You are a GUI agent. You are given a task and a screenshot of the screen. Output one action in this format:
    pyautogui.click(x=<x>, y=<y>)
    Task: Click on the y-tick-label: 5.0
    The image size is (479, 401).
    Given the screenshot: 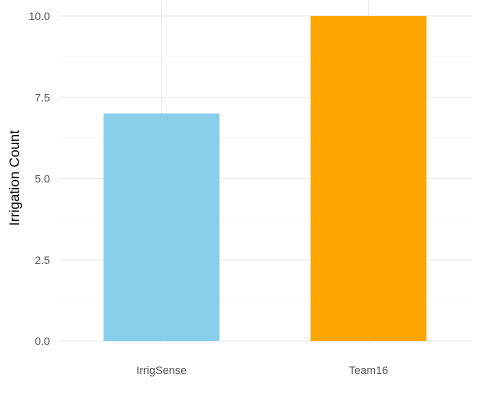 What is the action you would take?
    pyautogui.click(x=42, y=180)
    